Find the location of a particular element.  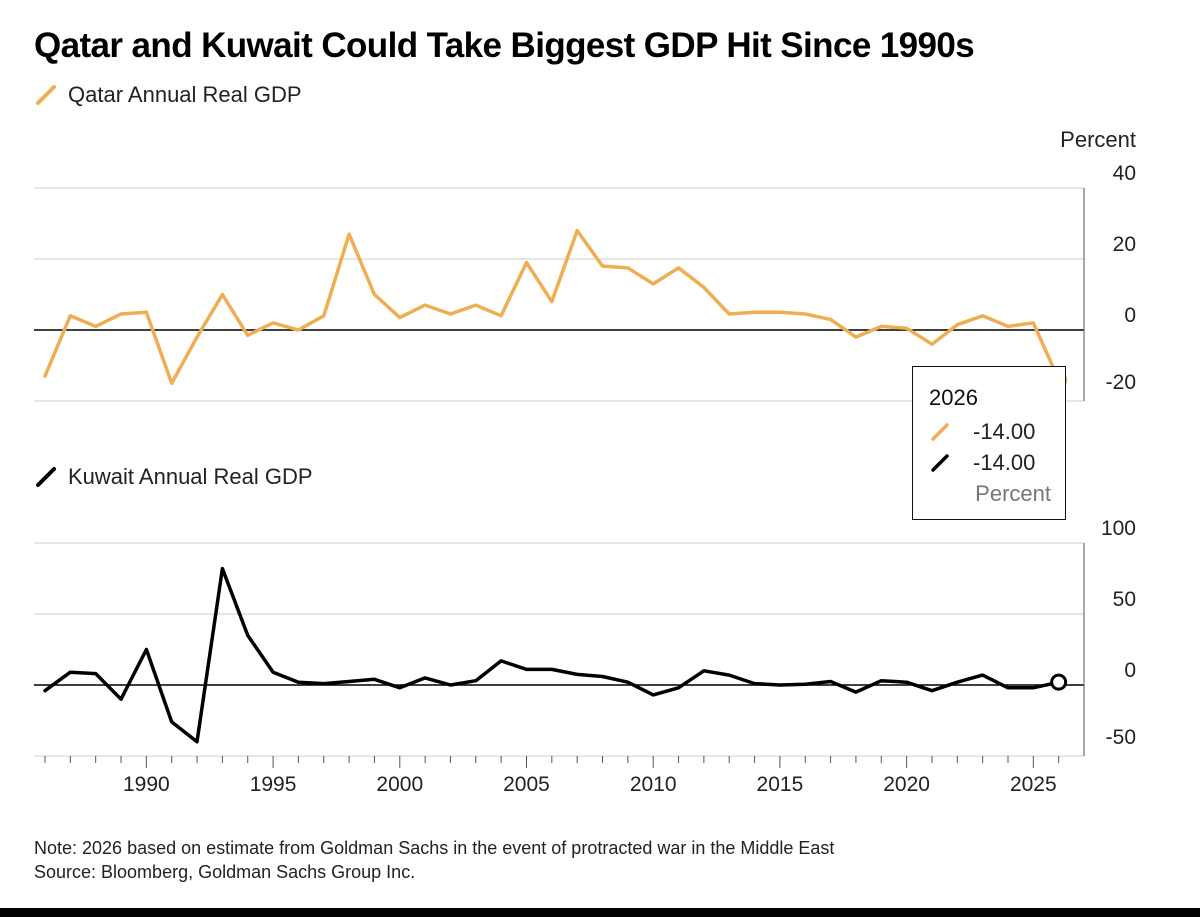

bottom-bar is located at coordinates (600, 912).